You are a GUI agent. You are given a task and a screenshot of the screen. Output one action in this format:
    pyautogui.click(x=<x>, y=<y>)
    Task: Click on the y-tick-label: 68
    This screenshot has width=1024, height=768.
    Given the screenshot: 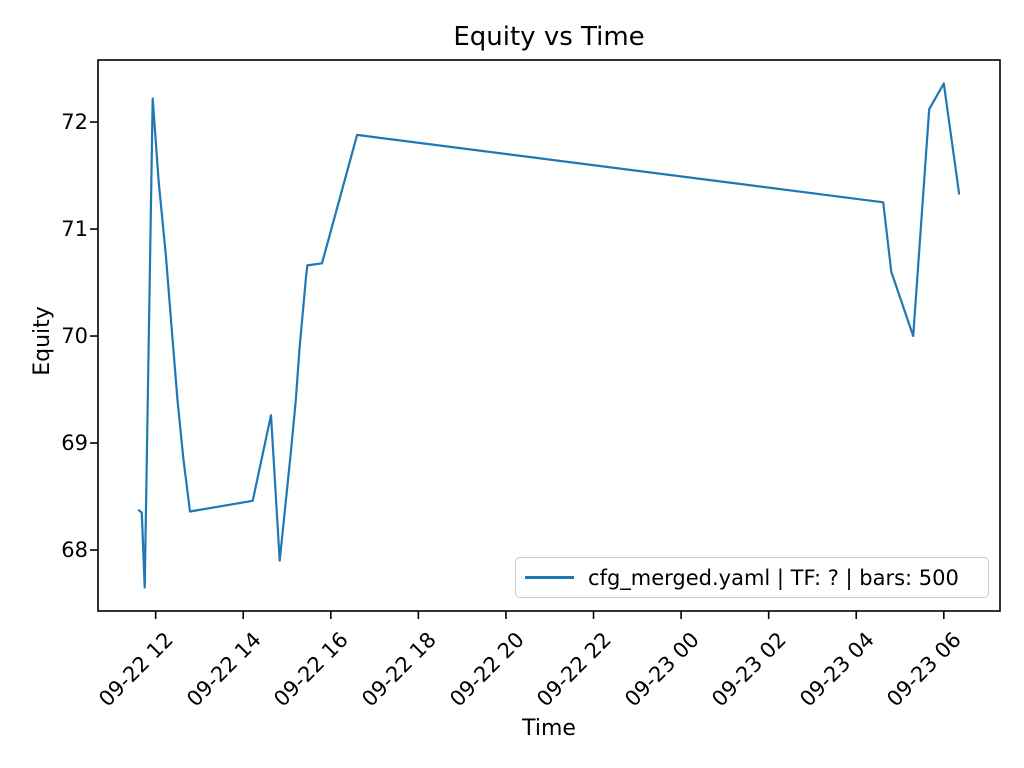 What is the action you would take?
    pyautogui.click(x=74, y=550)
    